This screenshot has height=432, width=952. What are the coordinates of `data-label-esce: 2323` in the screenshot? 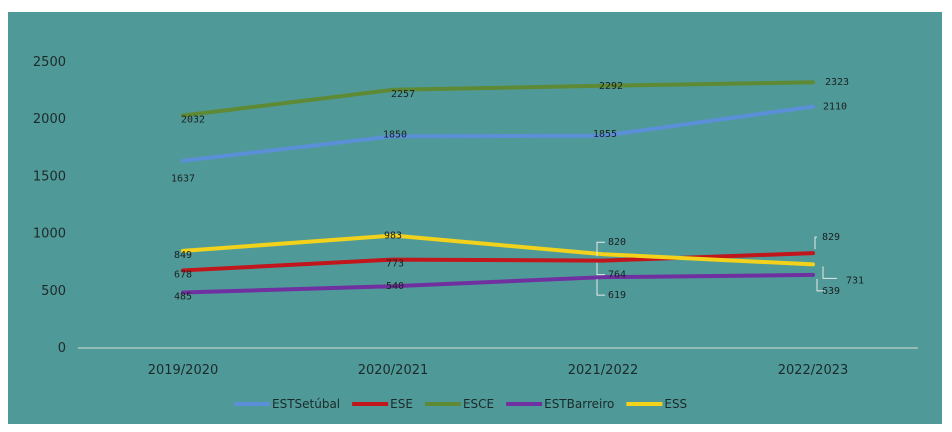 It's located at (837, 82).